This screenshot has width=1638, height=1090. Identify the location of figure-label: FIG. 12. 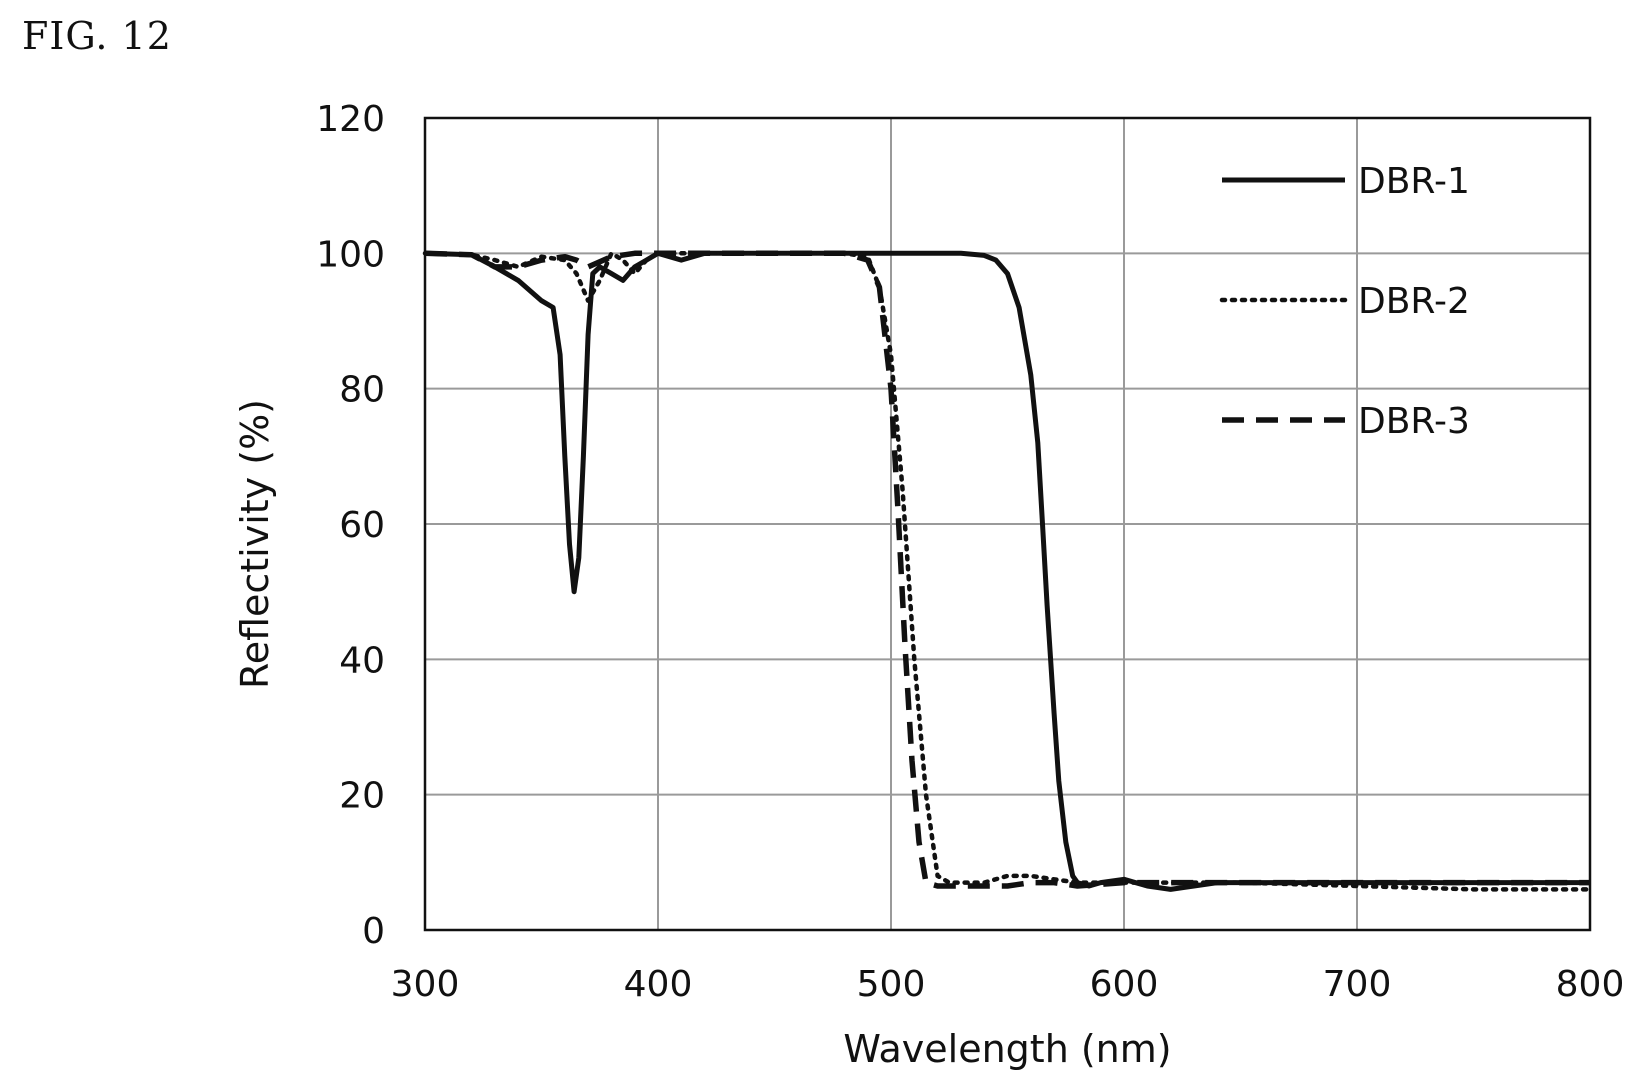
(97, 36).